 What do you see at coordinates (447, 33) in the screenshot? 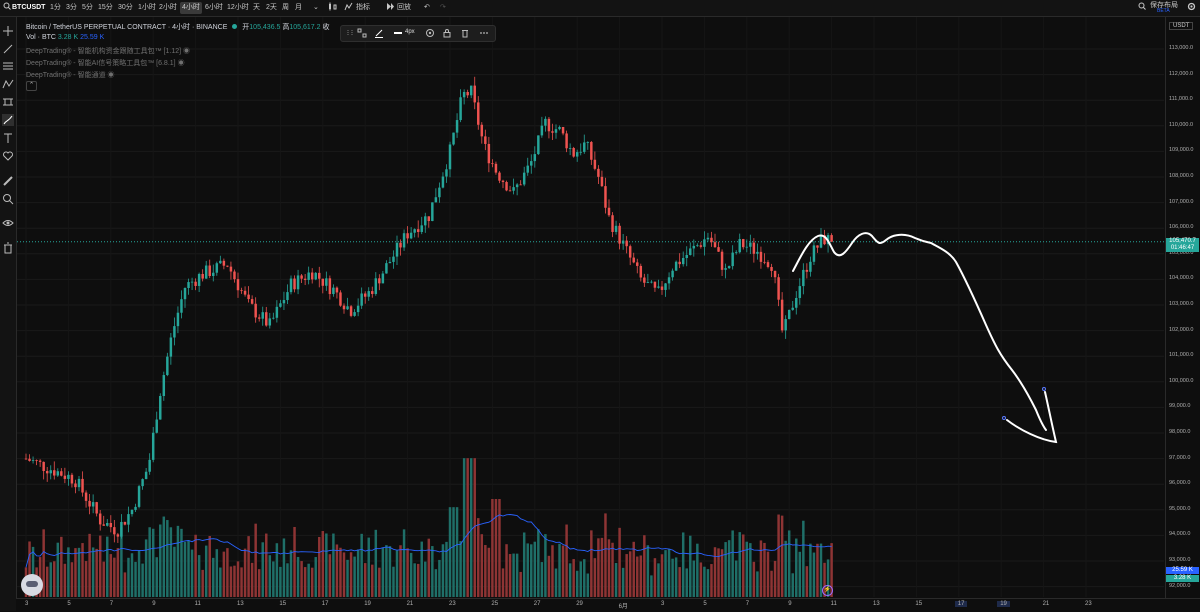
I see `lock-icon` at bounding box center [447, 33].